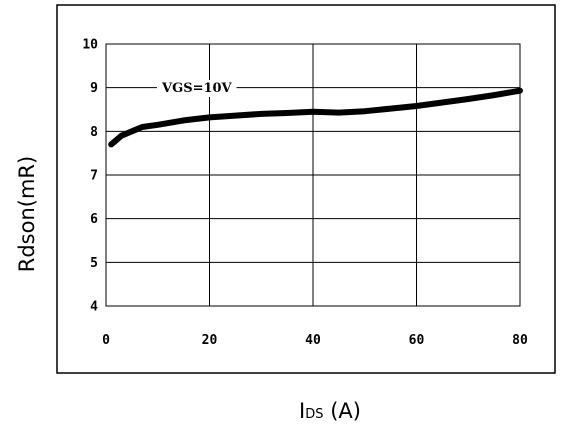 The height and width of the screenshot is (428, 561). What do you see at coordinates (27, 214) in the screenshot?
I see `y-axis-title: Rdson(mR)` at bounding box center [27, 214].